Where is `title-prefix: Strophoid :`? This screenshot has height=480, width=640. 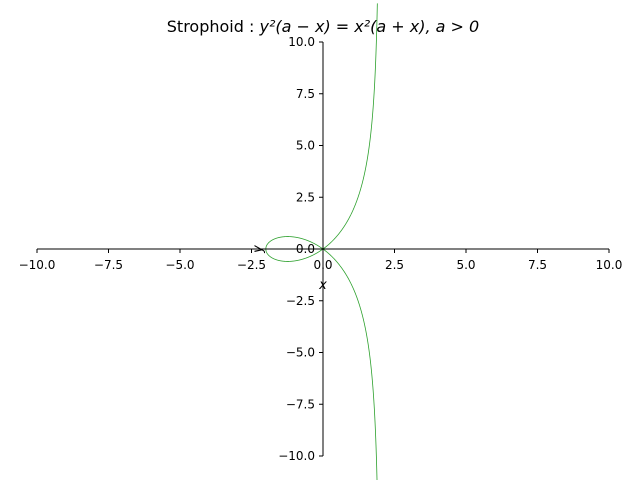
title-prefix: Strophoid : is located at coordinates (213, 26).